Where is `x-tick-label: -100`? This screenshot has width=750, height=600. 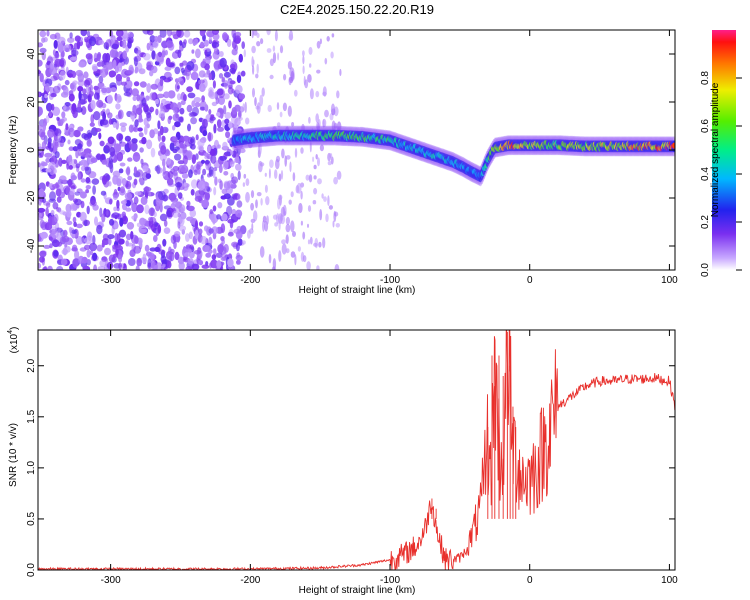
x-tick-label: -100 is located at coordinates (390, 280).